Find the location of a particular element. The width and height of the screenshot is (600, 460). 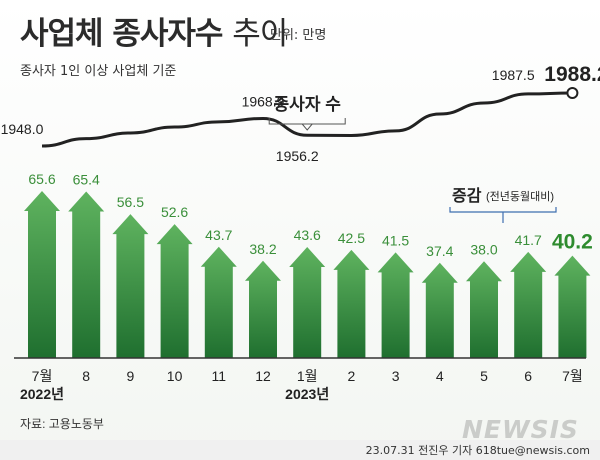

x-tick-label: 6 is located at coordinates (528, 376).